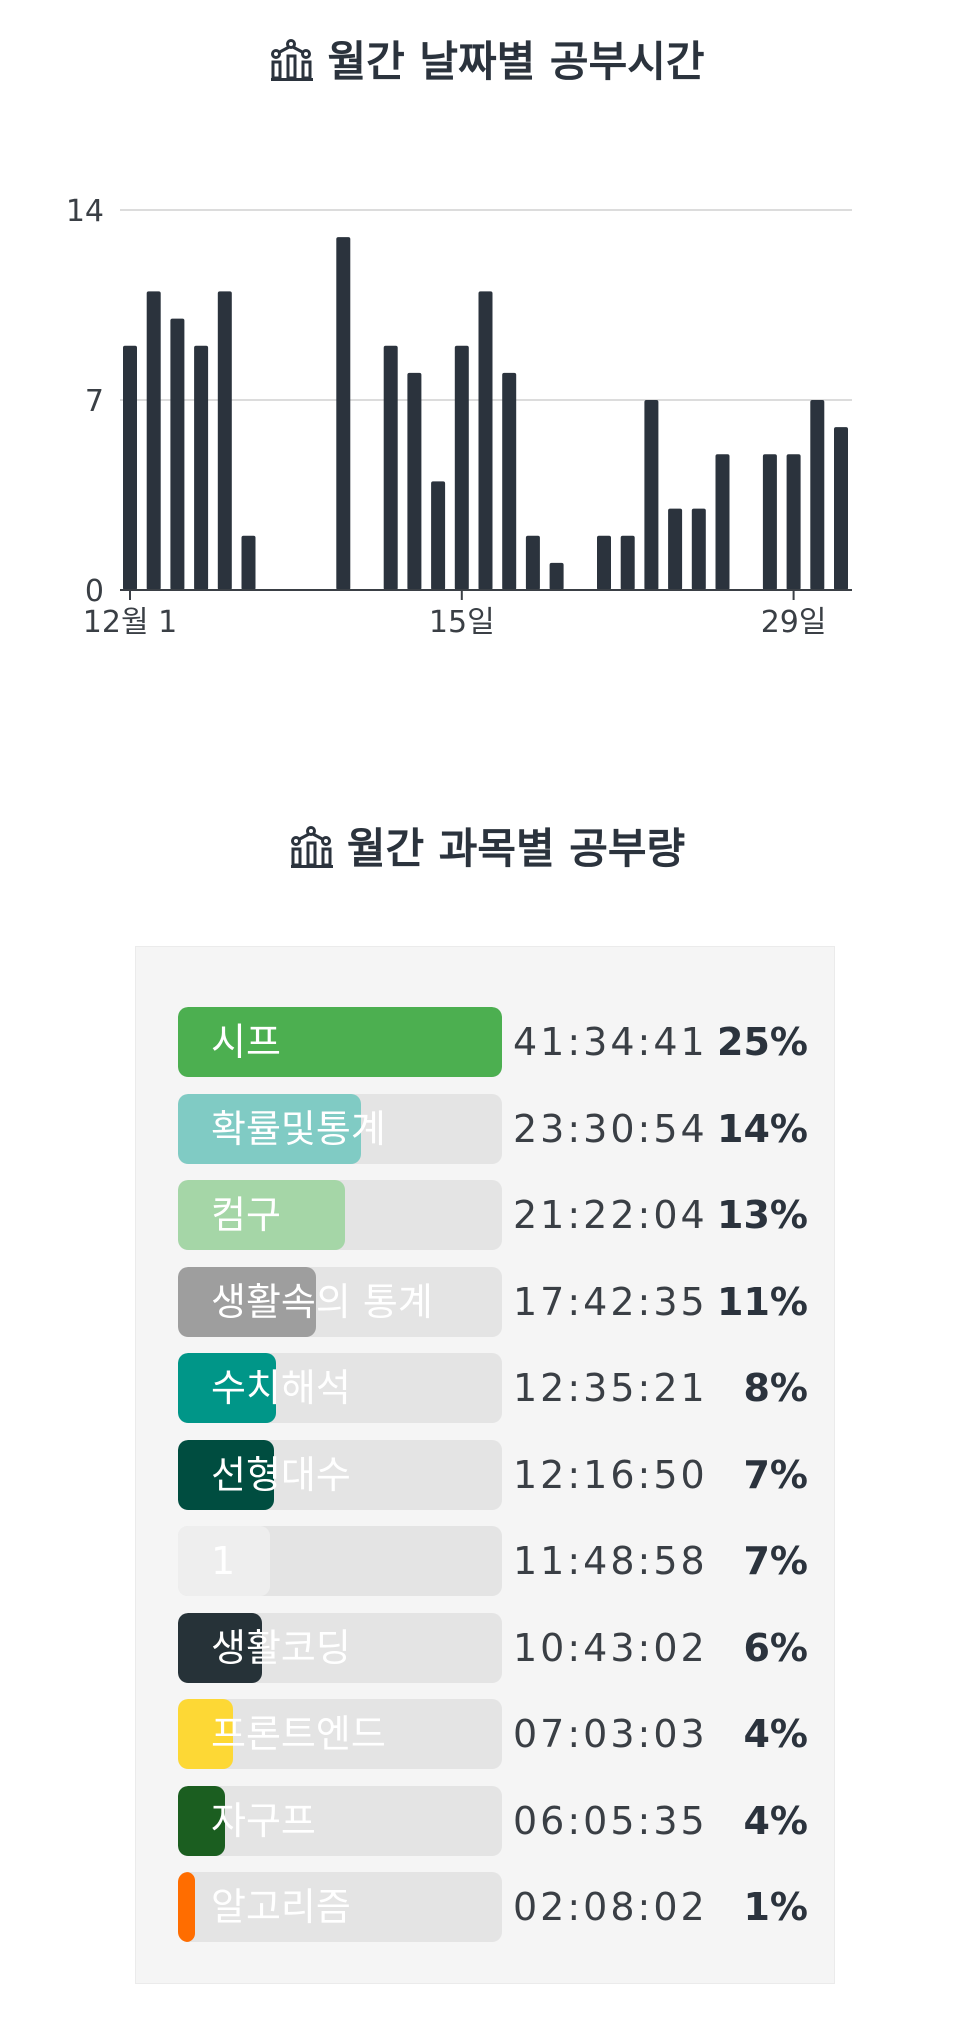 The image size is (972, 2029). What do you see at coordinates (610, 1388) in the screenshot?
I see `study-time: 12:35:21` at bounding box center [610, 1388].